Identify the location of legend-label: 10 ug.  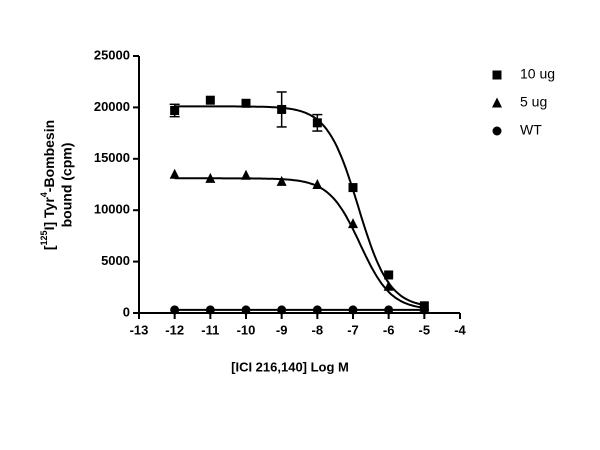
(537, 74).